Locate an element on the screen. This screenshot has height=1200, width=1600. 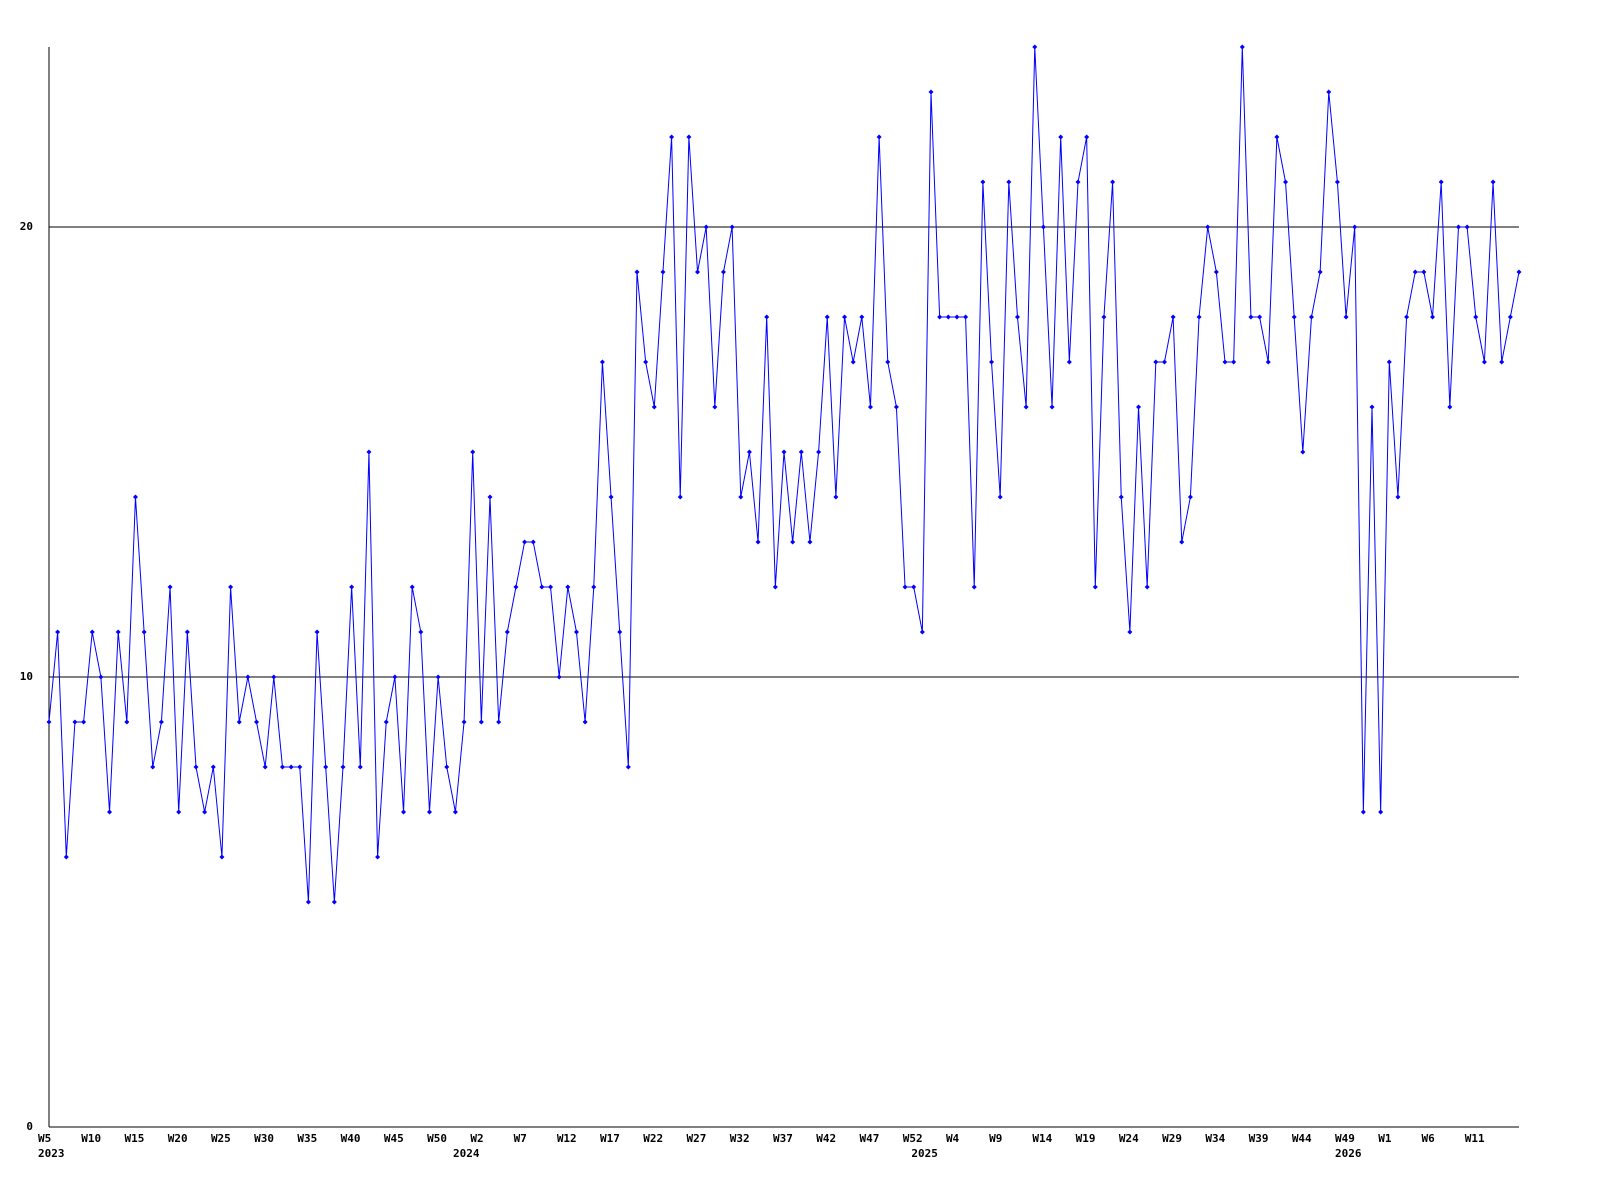
x-tick-label: W9 is located at coordinates (995, 1138).